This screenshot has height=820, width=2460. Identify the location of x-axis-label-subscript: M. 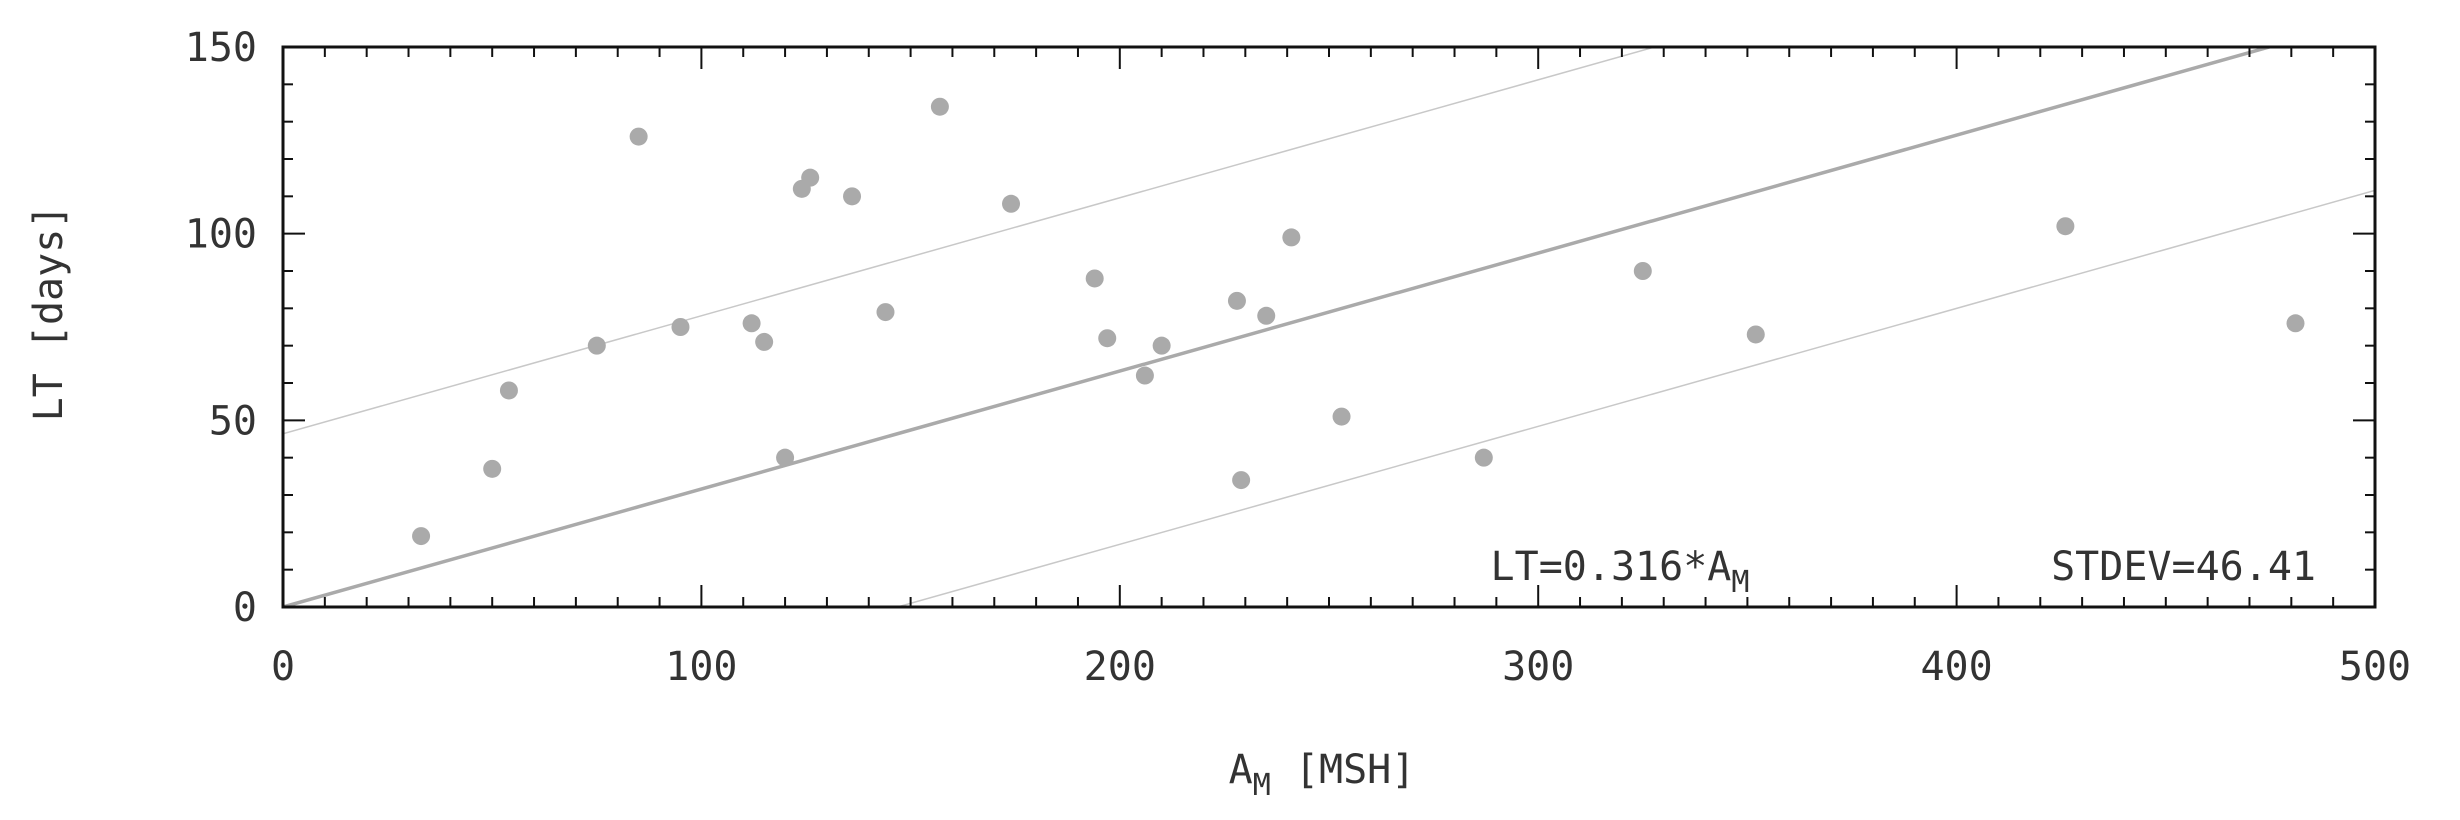
(1262, 785).